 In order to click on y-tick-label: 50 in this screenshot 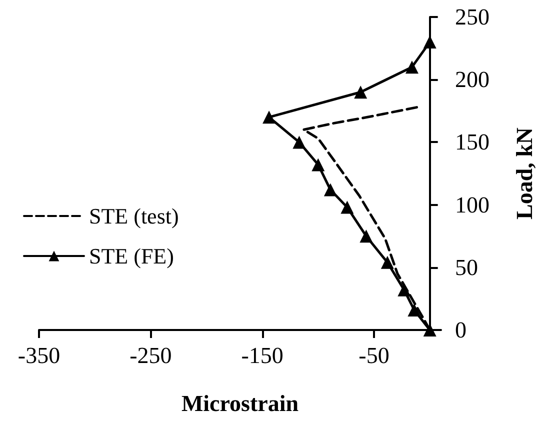, I will do `click(466, 267)`.